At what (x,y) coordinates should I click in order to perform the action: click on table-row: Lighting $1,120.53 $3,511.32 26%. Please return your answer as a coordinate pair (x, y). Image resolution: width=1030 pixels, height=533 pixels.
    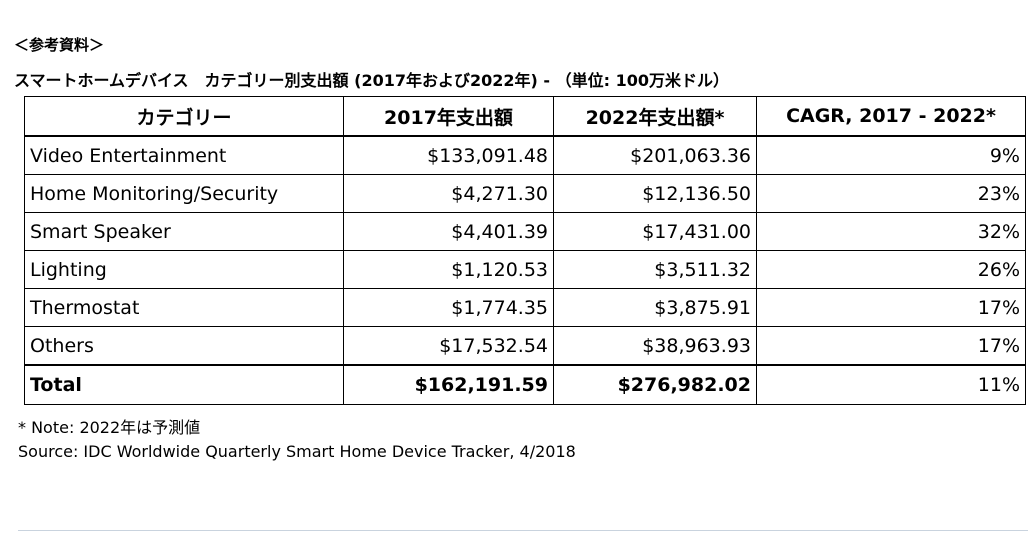
    Looking at the image, I should click on (525, 269).